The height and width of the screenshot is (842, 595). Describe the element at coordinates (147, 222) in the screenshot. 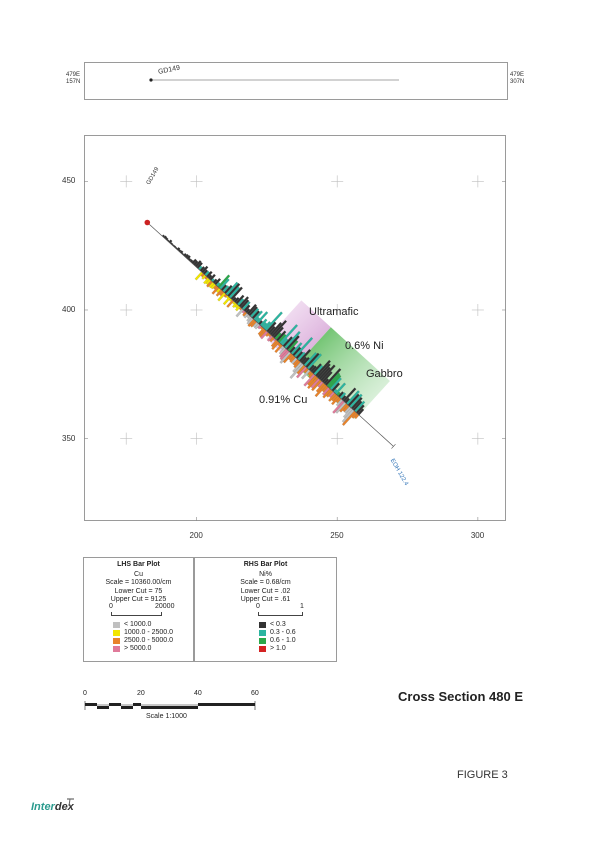

I see `collar-marker` at that location.